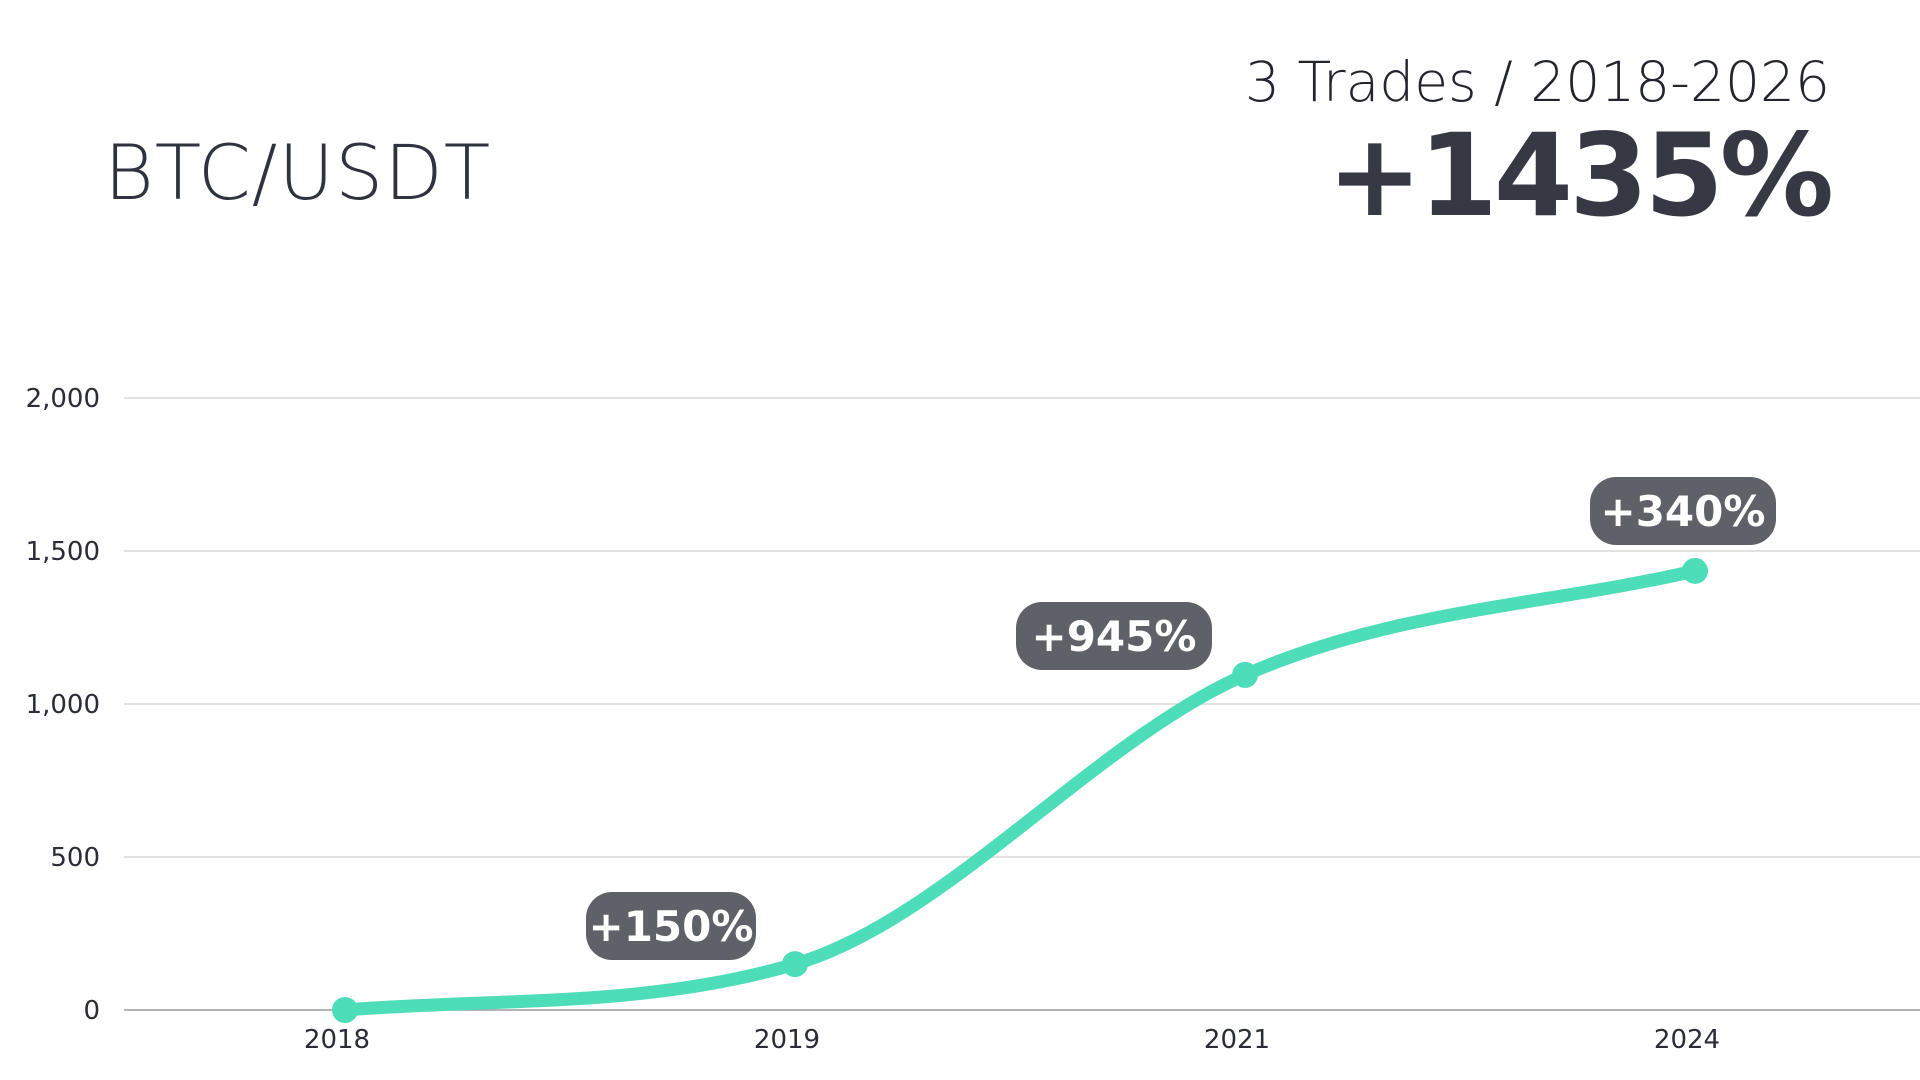  What do you see at coordinates (75, 858) in the screenshot?
I see `y-tick-label: 500` at bounding box center [75, 858].